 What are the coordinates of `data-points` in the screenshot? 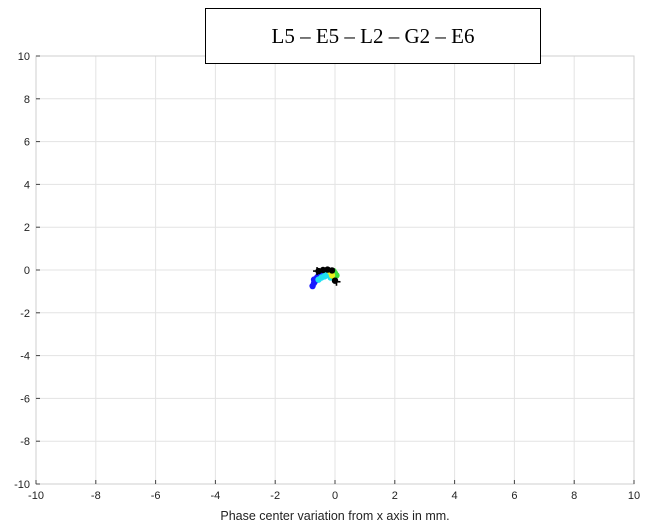 It's located at (325, 278).